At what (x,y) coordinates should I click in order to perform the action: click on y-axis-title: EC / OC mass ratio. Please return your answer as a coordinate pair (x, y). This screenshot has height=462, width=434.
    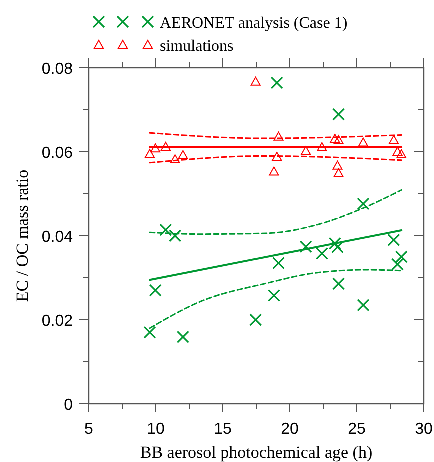
    Looking at the image, I should click on (22, 236).